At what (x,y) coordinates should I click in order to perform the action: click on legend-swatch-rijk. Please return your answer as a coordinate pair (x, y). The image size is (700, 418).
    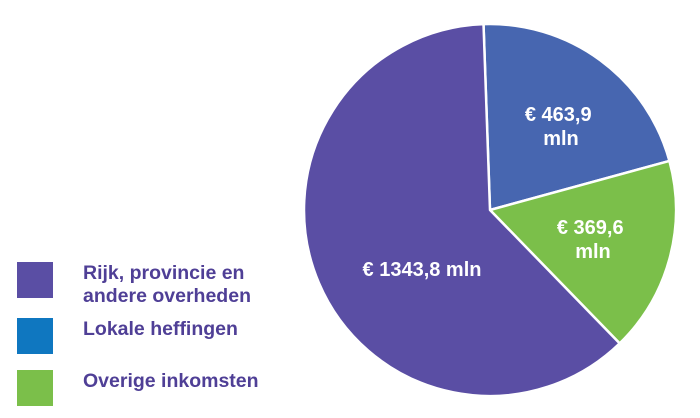
    Looking at the image, I should click on (35, 280).